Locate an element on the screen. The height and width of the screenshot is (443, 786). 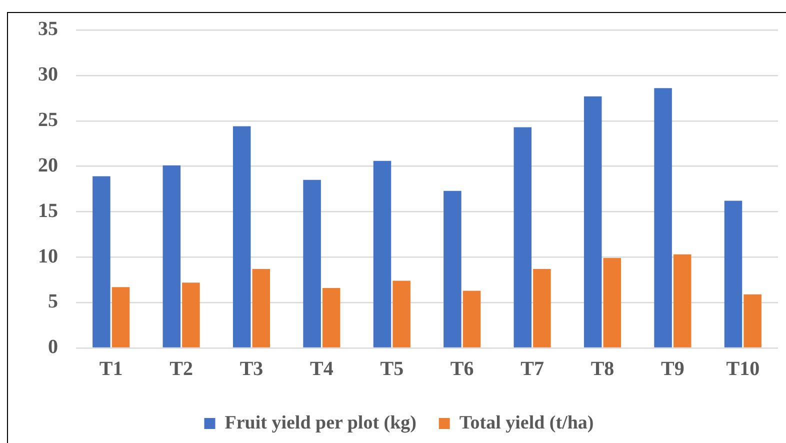
x-tick-label: T9 is located at coordinates (672, 369).